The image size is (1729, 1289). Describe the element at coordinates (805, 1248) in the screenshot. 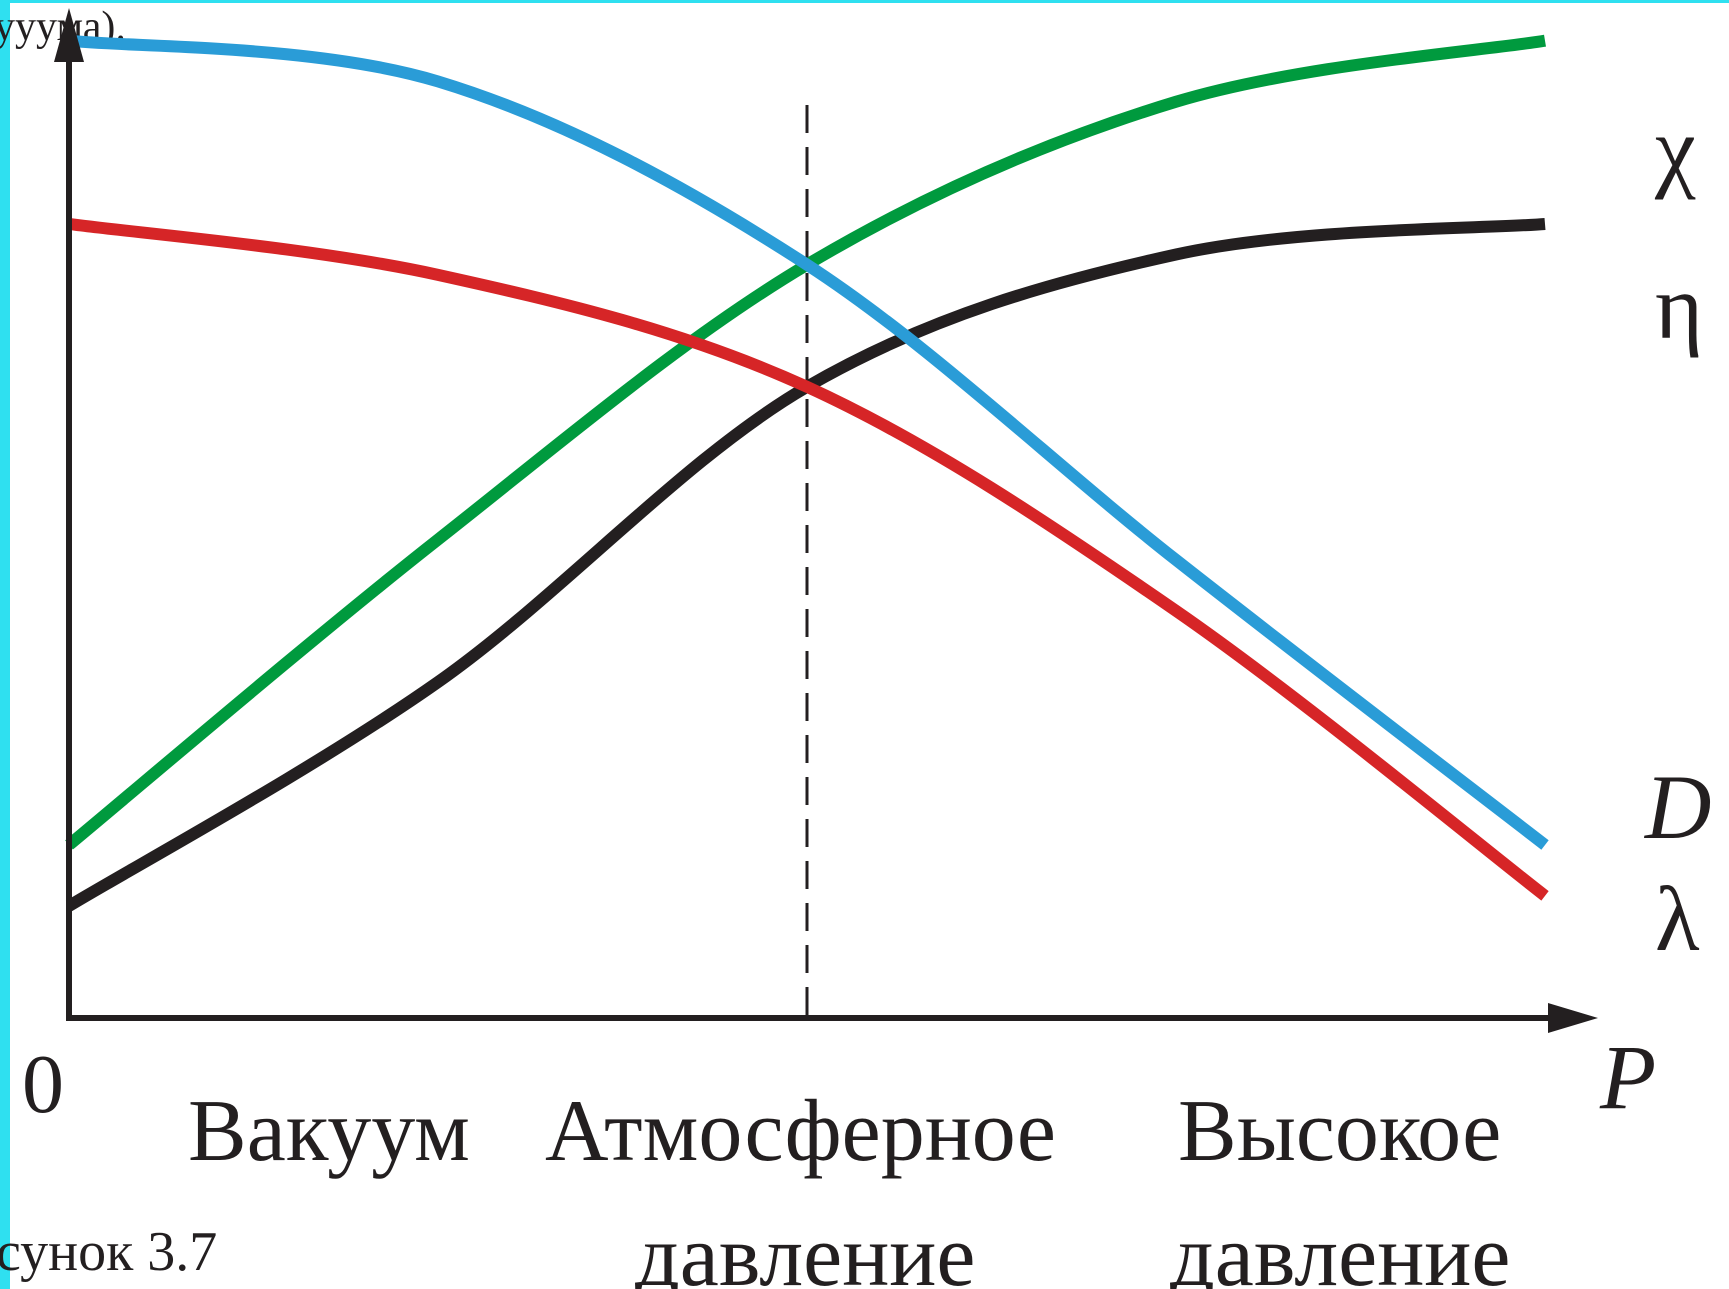

I see `category-label-atmospheric-line2: давление` at that location.